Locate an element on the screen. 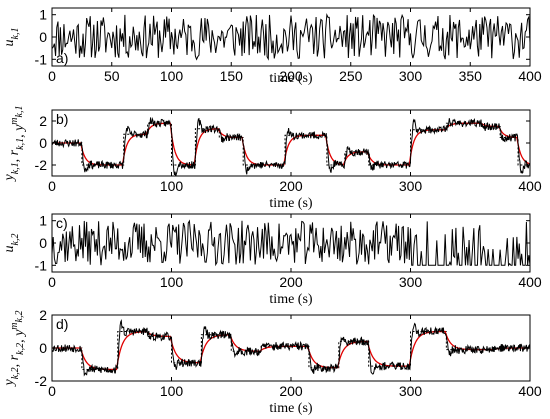  x-tick-label: 150 is located at coordinates (232, 76).